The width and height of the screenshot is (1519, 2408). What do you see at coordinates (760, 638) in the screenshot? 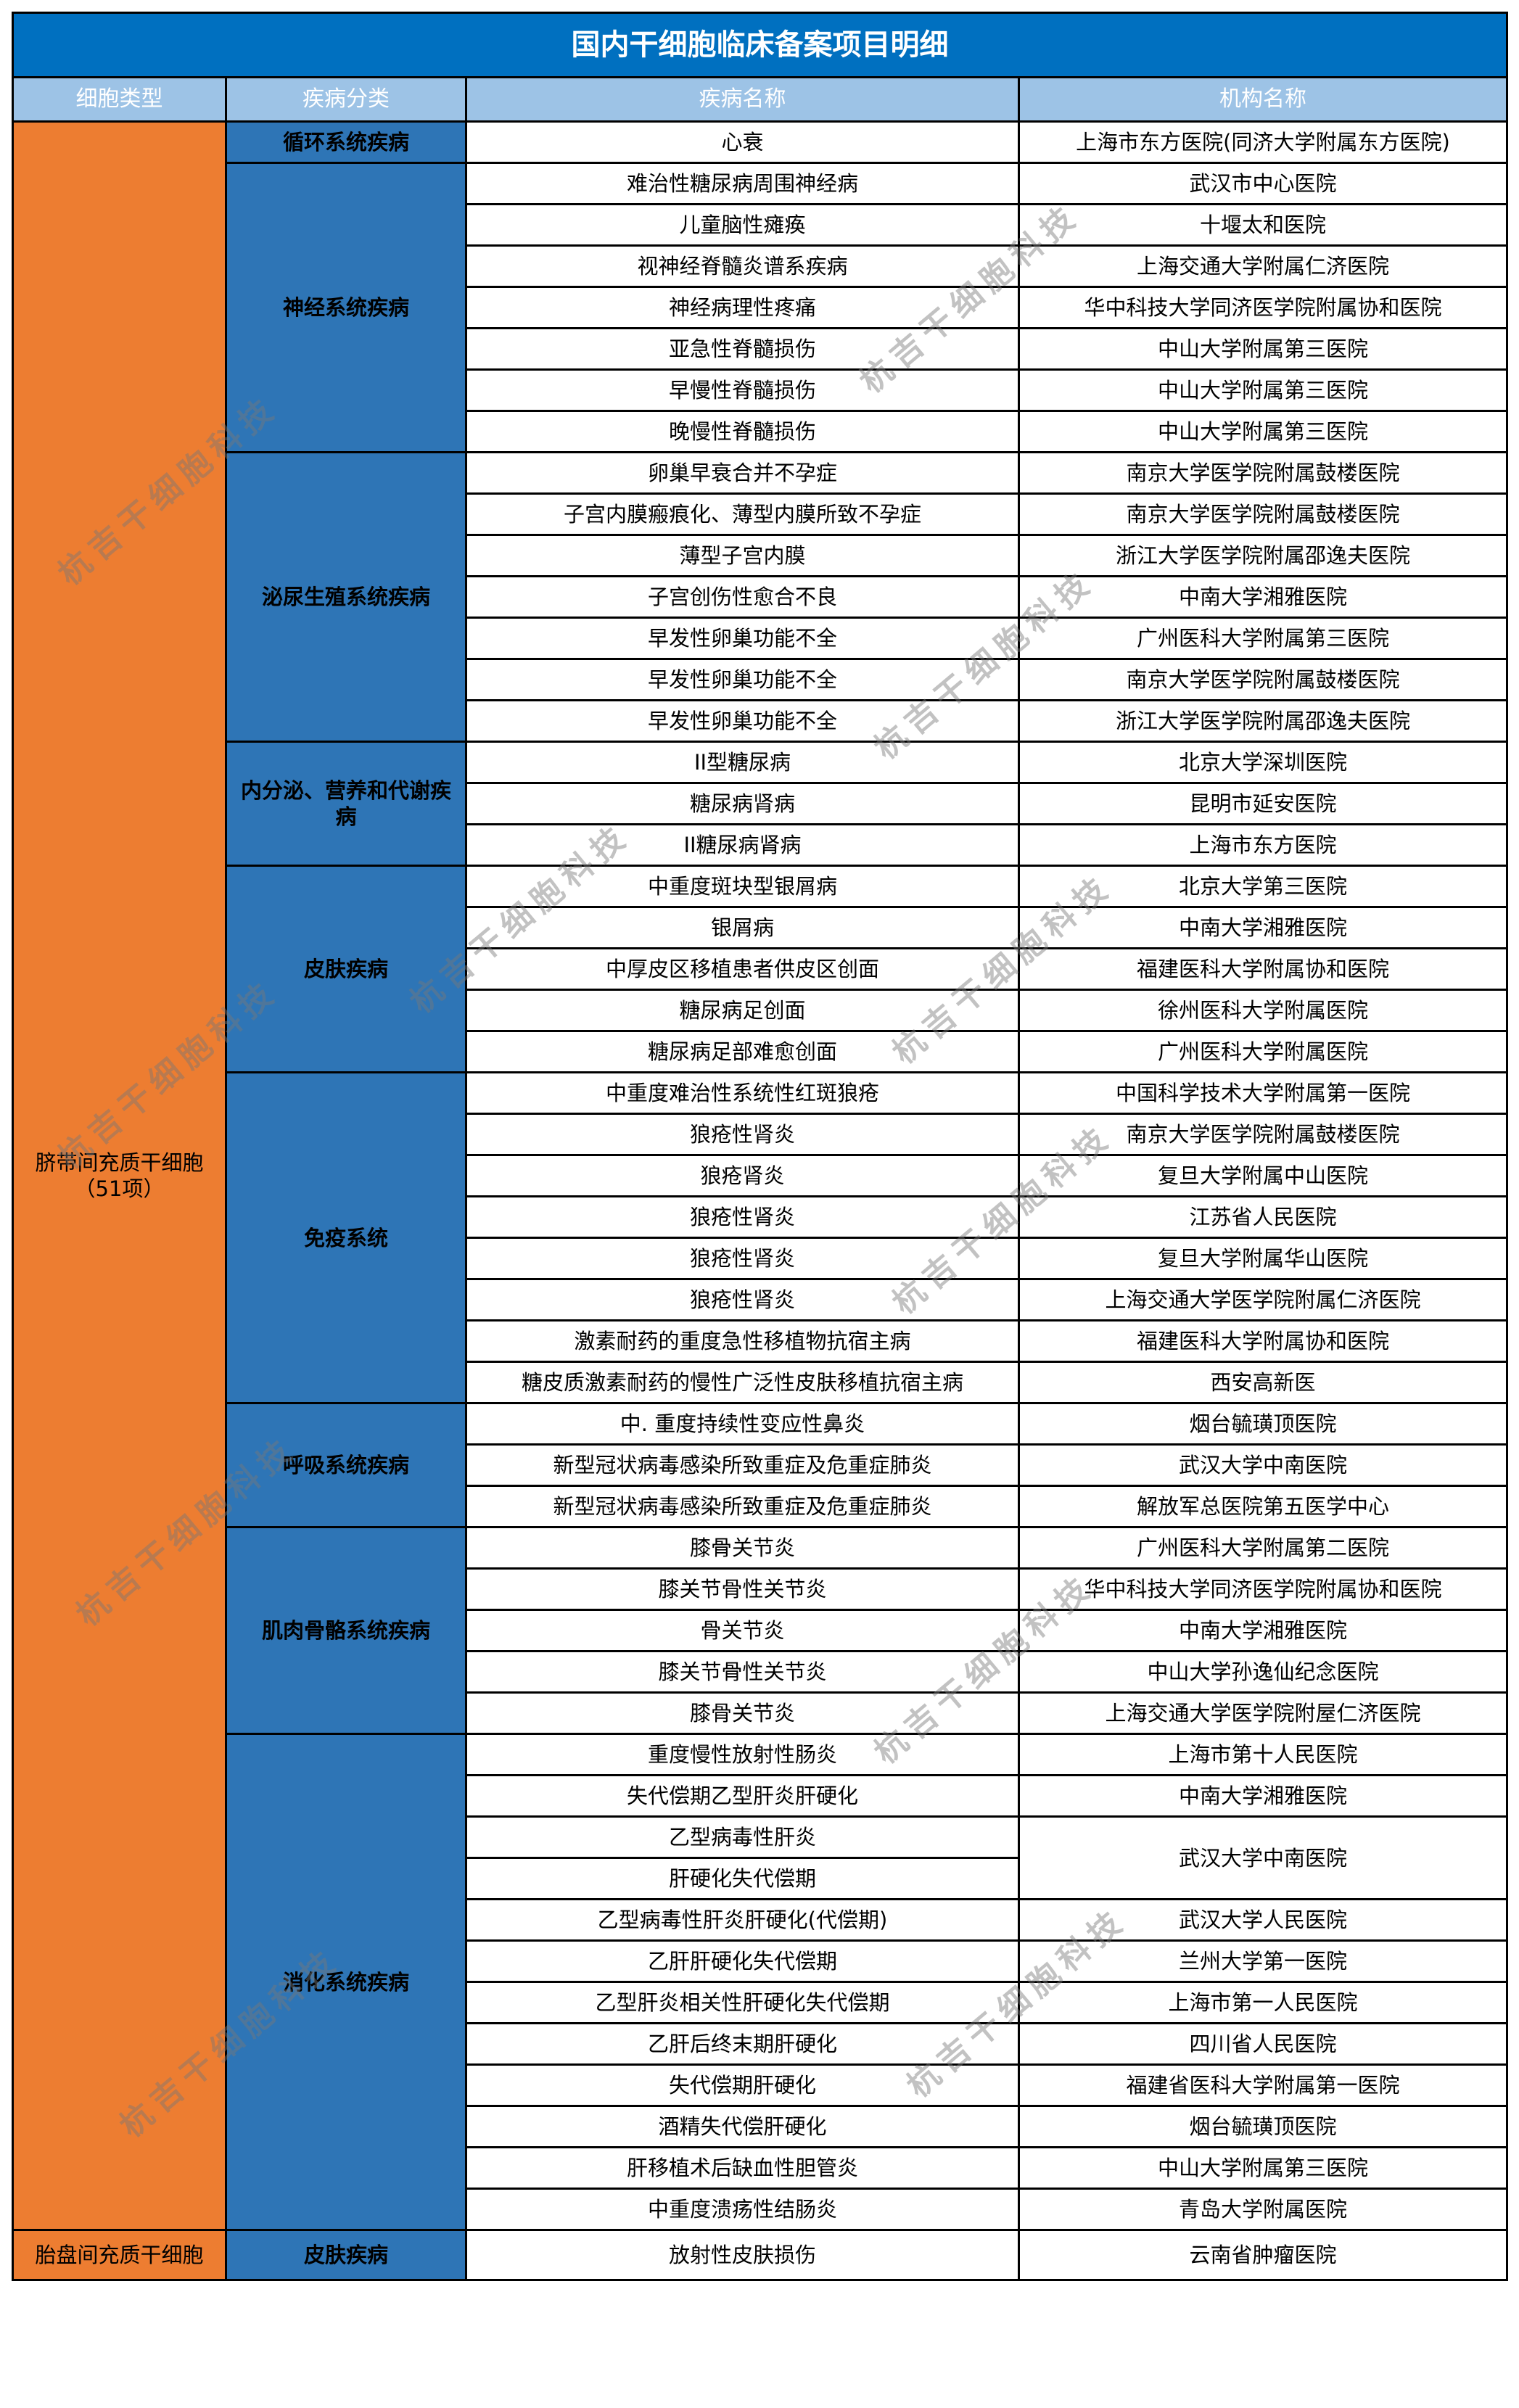
I see `table-row: 早发性卵巢功能不全 广州医科大学附属第三医院` at bounding box center [760, 638].